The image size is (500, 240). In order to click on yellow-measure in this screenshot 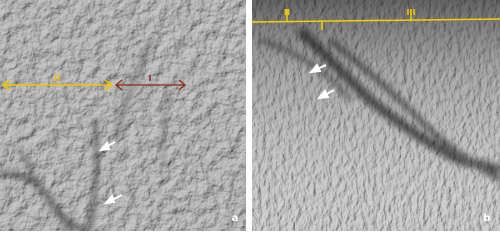, I will do `click(57, 85)`.